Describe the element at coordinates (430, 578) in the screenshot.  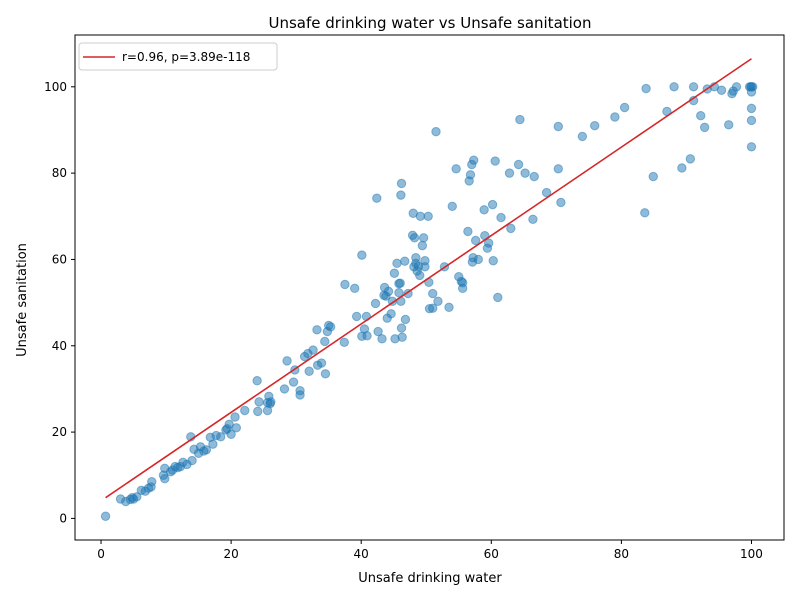
I see `x-axis-label: Unsafe drinking water` at that location.